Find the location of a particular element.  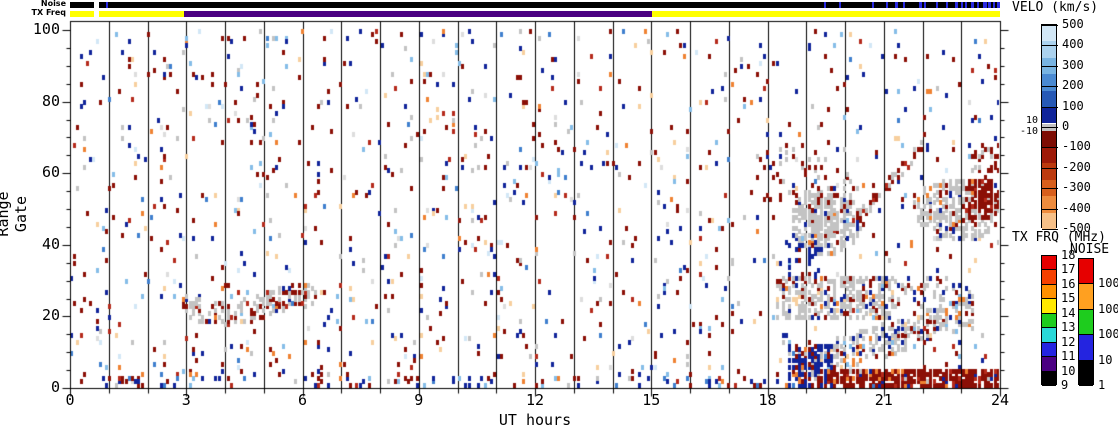

velo-tick-label: 200 is located at coordinates (1073, 85).